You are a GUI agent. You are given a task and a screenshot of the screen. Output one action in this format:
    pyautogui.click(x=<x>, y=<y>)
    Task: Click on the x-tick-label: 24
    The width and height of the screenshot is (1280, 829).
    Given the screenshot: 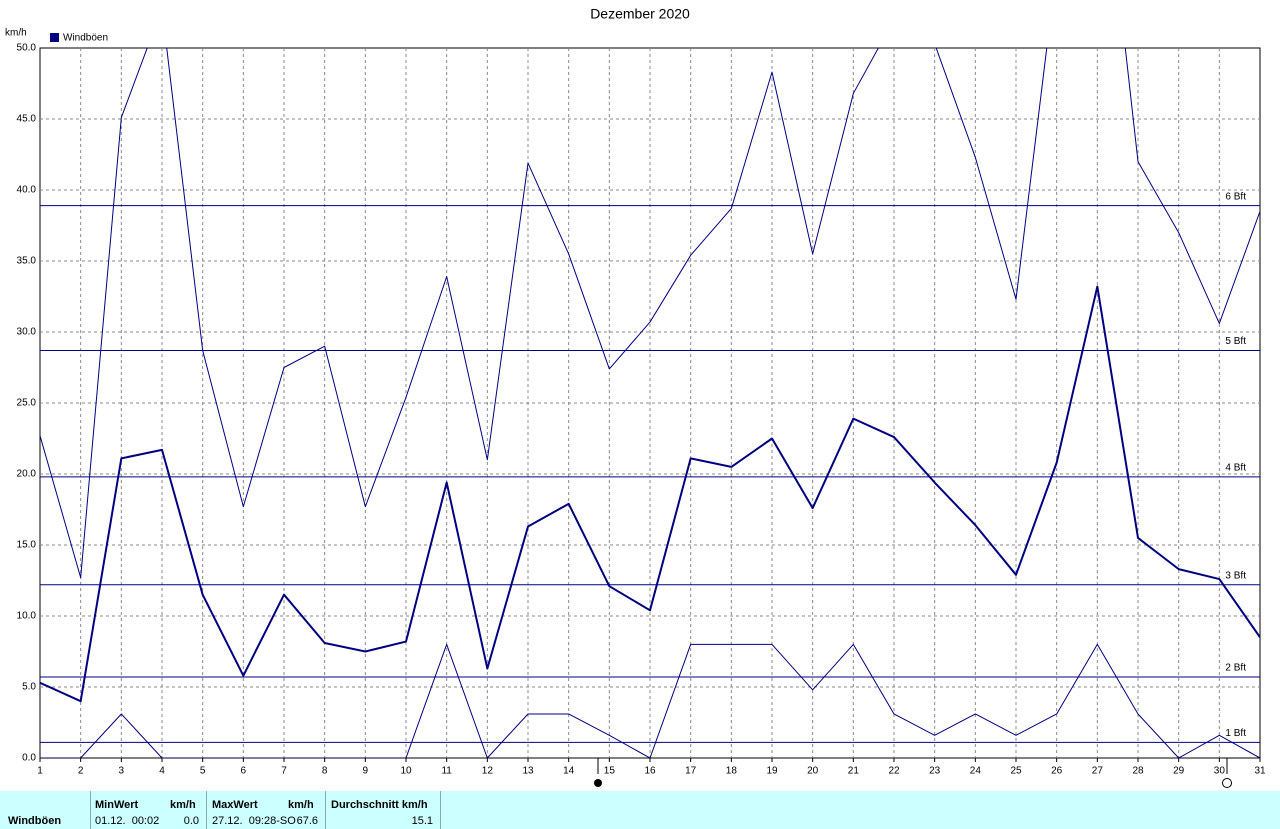 What is the action you would take?
    pyautogui.click(x=976, y=771)
    